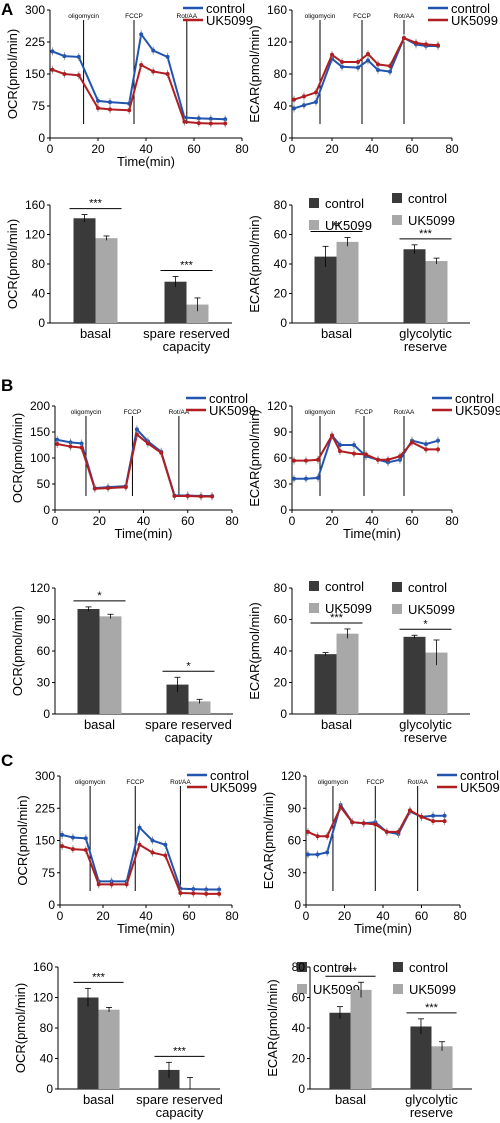 The width and height of the screenshot is (500, 1123). Describe the element at coordinates (35, 205) in the screenshot. I see `y-tick-label: 160` at that location.